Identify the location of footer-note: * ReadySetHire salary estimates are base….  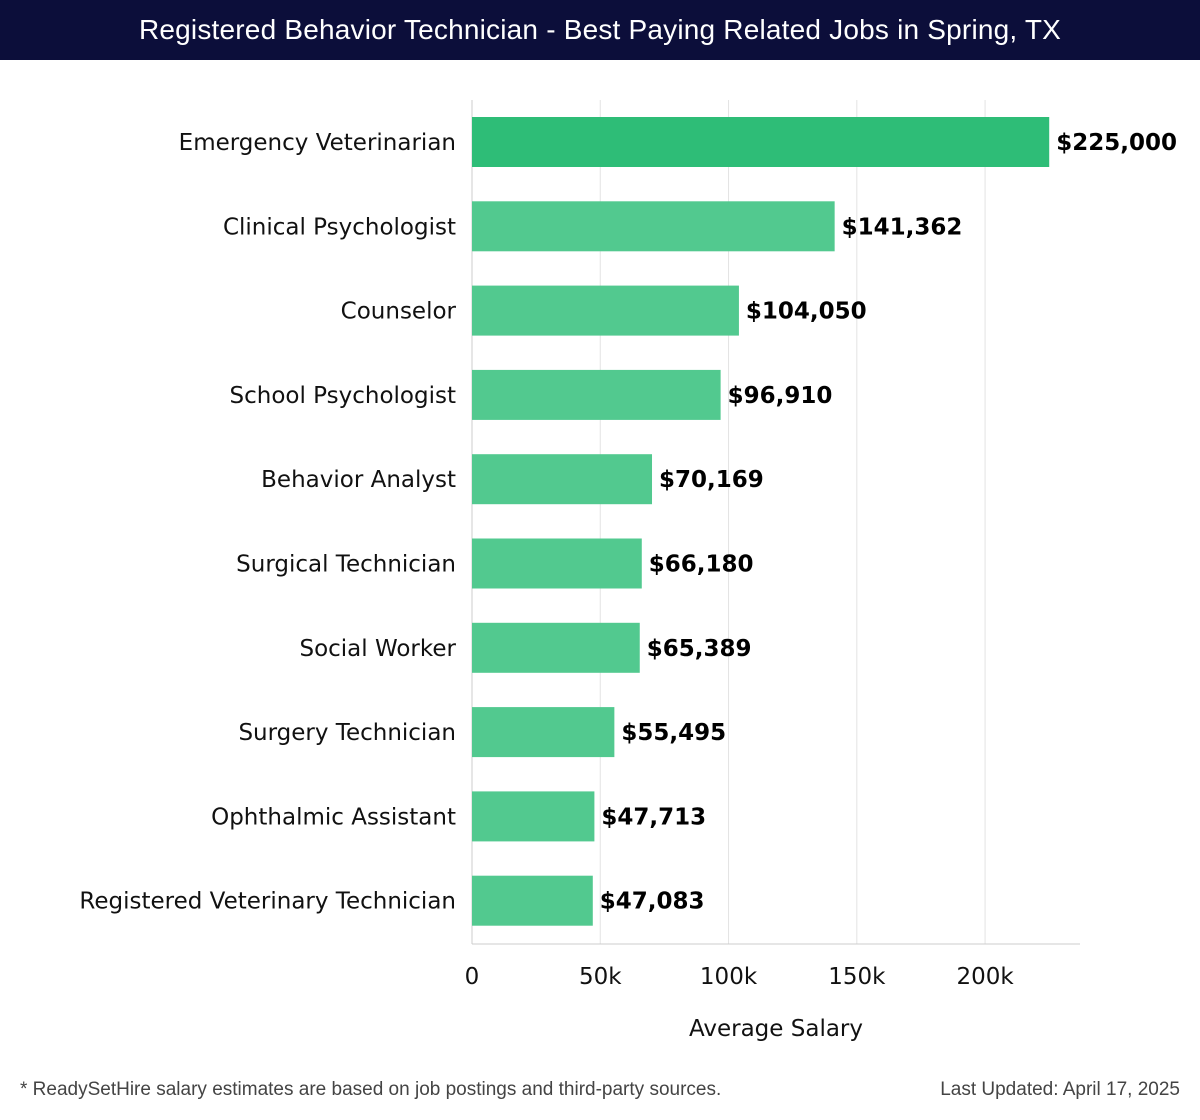
(371, 1089).